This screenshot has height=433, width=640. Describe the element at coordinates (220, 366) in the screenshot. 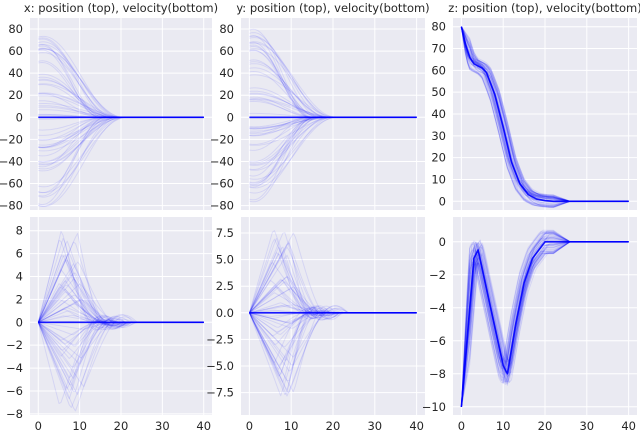

I see `y-tick-label: −5.0` at that location.